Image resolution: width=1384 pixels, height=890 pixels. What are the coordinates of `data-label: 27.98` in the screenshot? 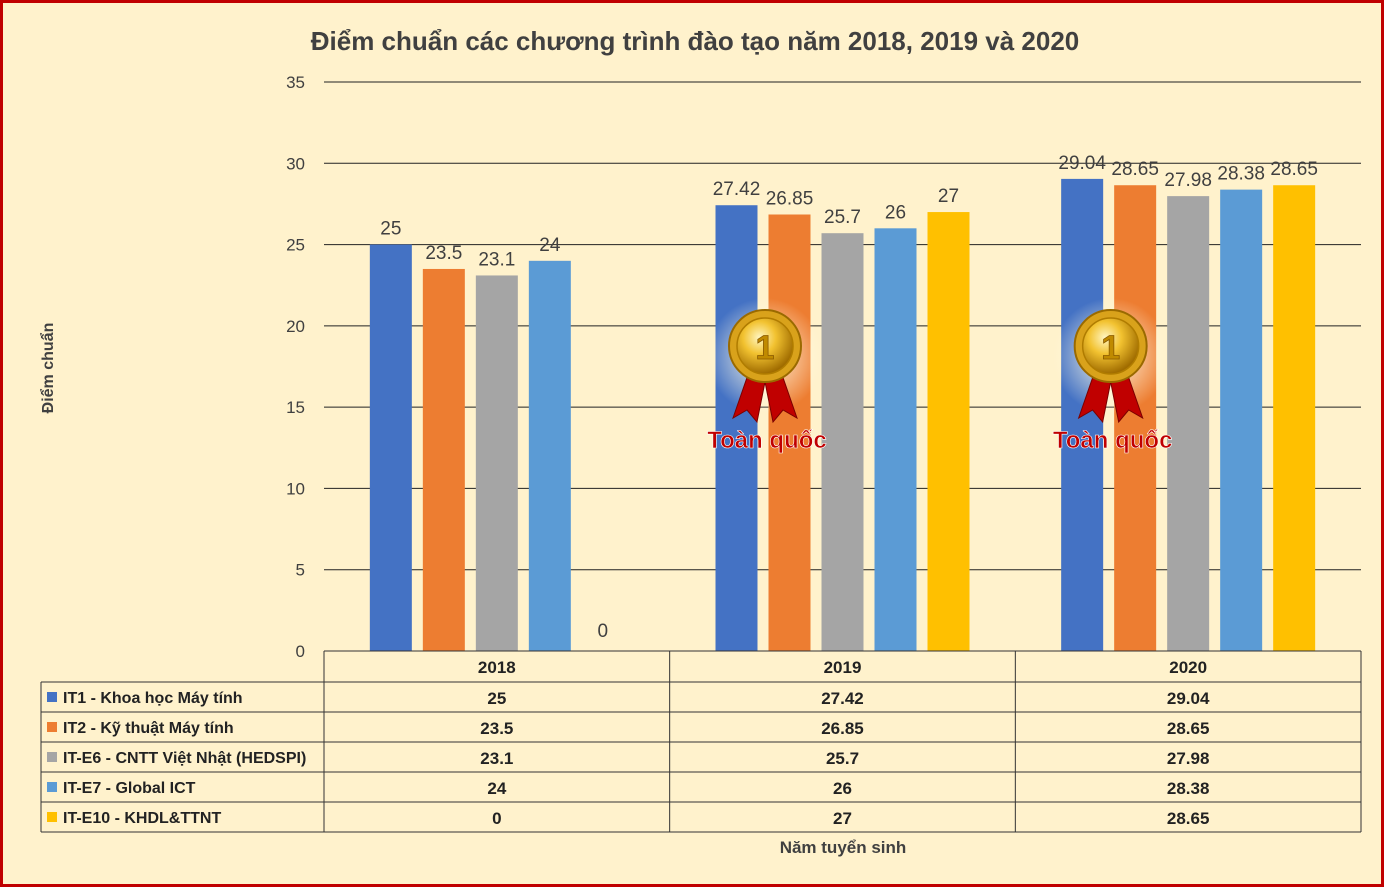 It's located at (1188, 180).